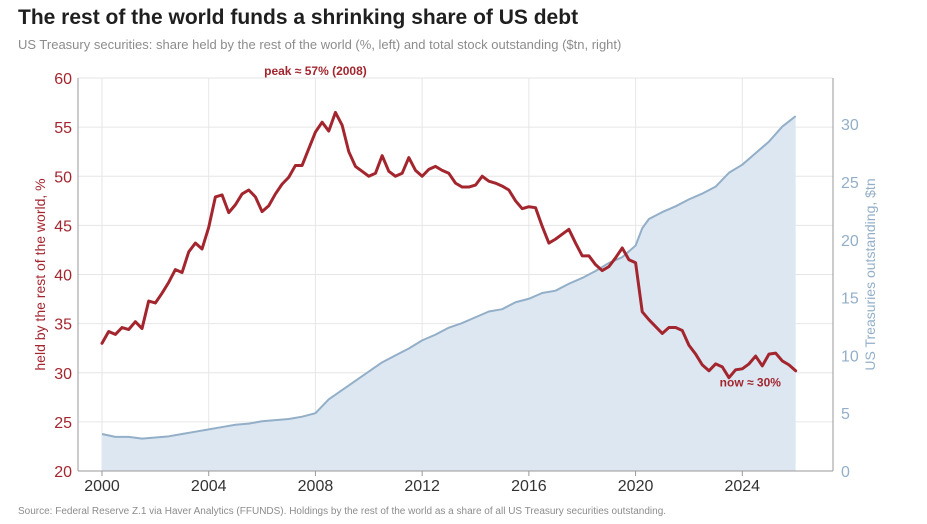 The image size is (927, 524). I want to click on y-right-tick-label: 30, so click(850, 125).